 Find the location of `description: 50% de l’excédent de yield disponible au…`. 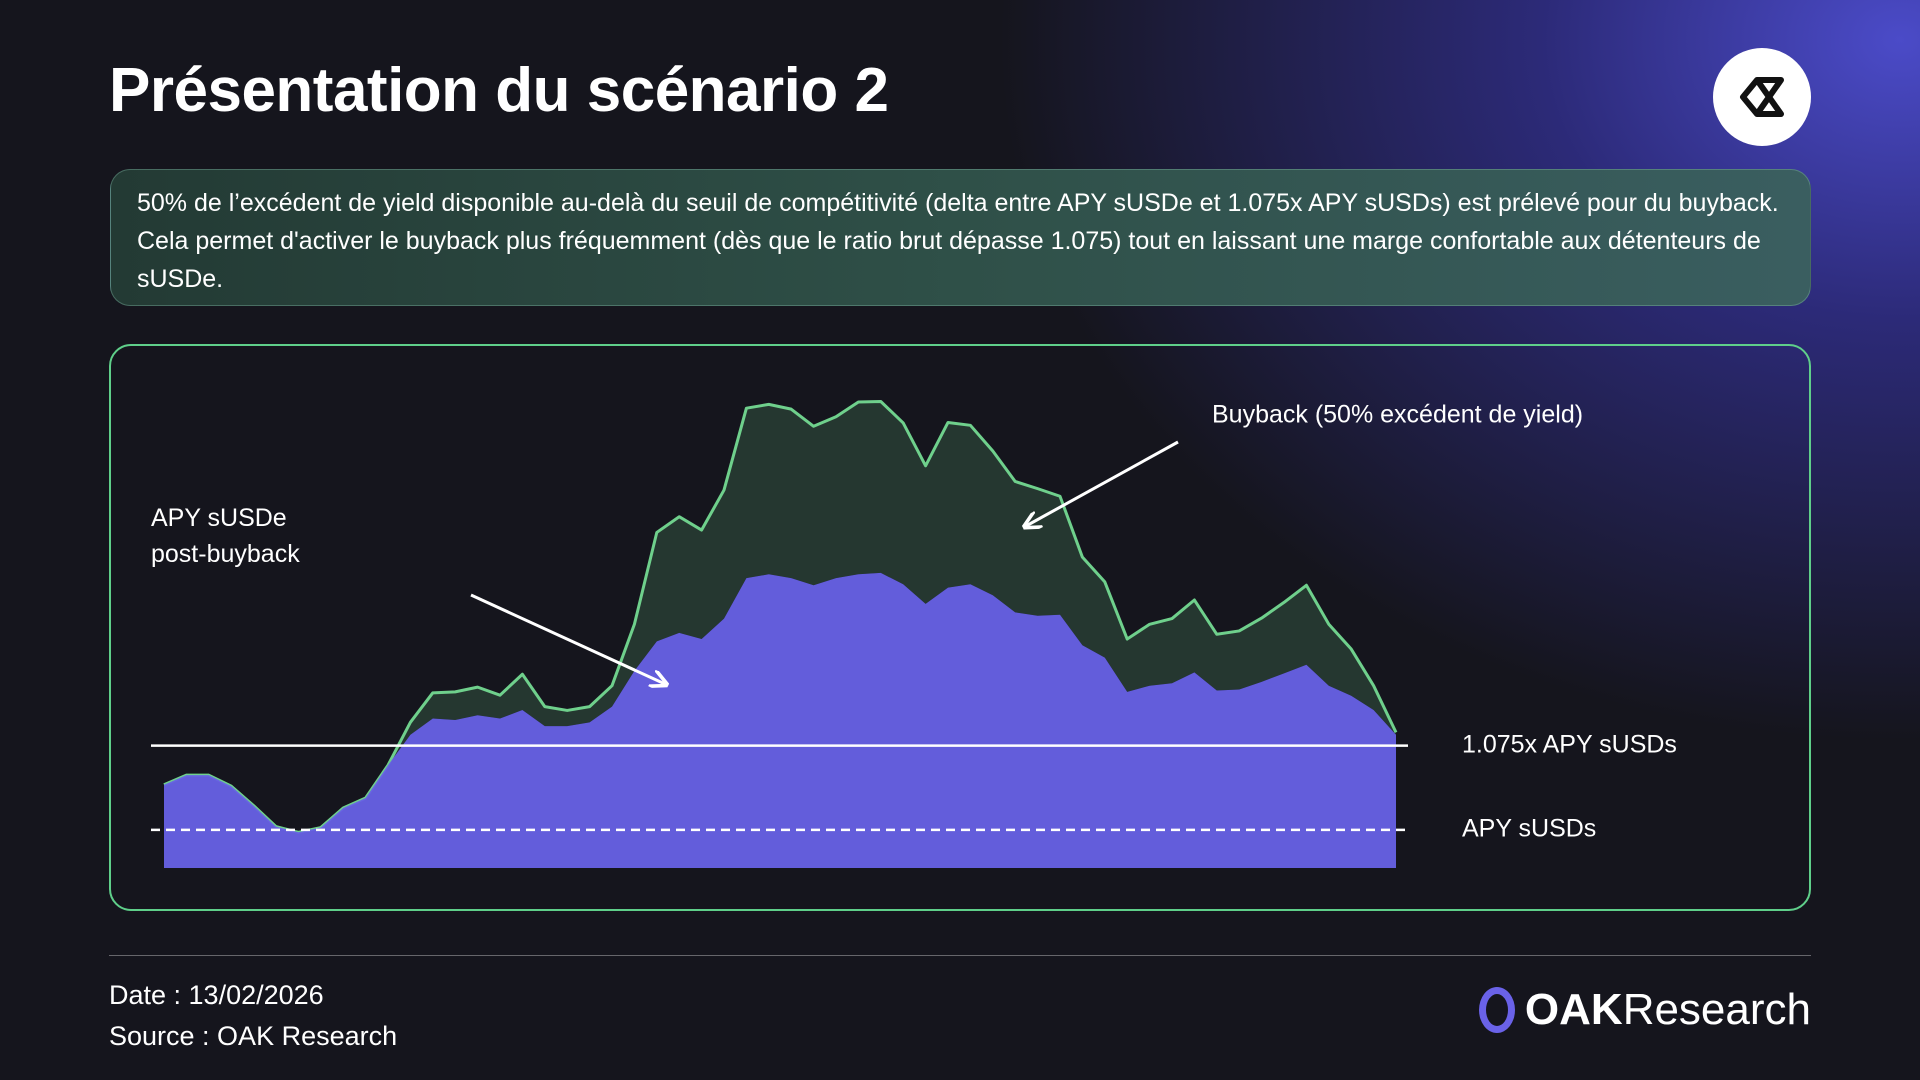

description: 50% de l’excédent de yield disponible au… is located at coordinates (960, 237).